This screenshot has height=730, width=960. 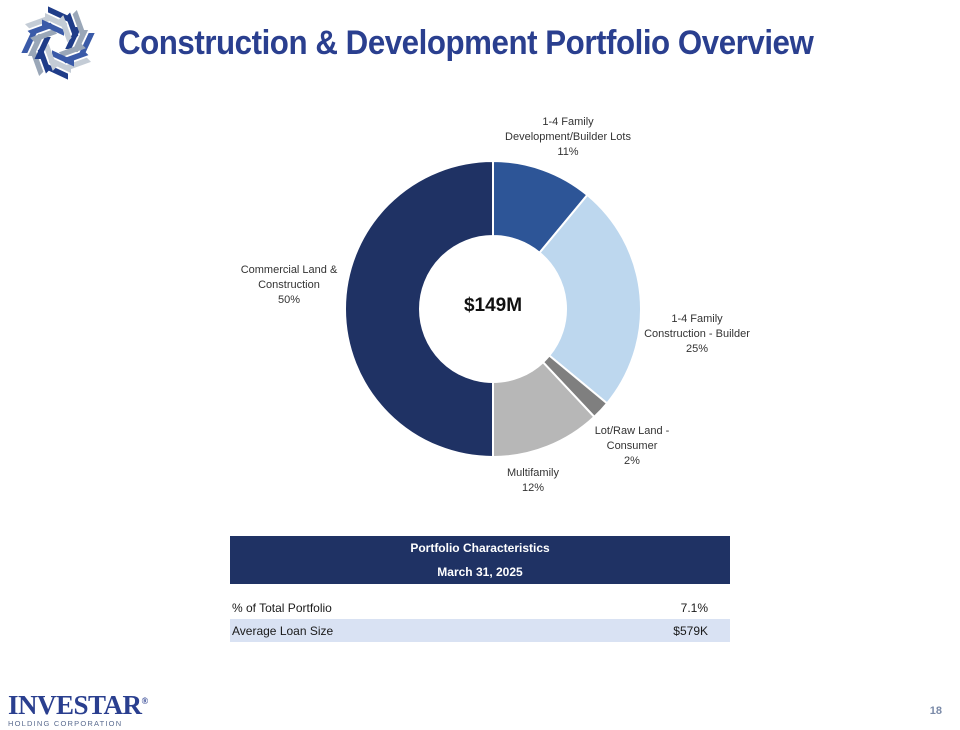 I want to click on slice-label: Lot/Raw Land -Consumer 2%, so click(x=632, y=446).